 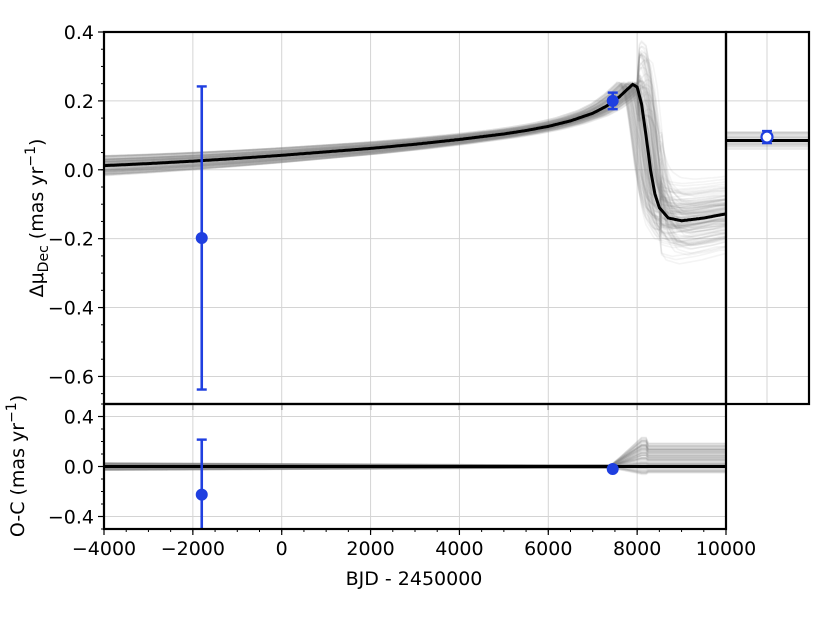 What do you see at coordinates (37, 284) in the screenshot?
I see `main-y-label-symbol: Δμ` at bounding box center [37, 284].